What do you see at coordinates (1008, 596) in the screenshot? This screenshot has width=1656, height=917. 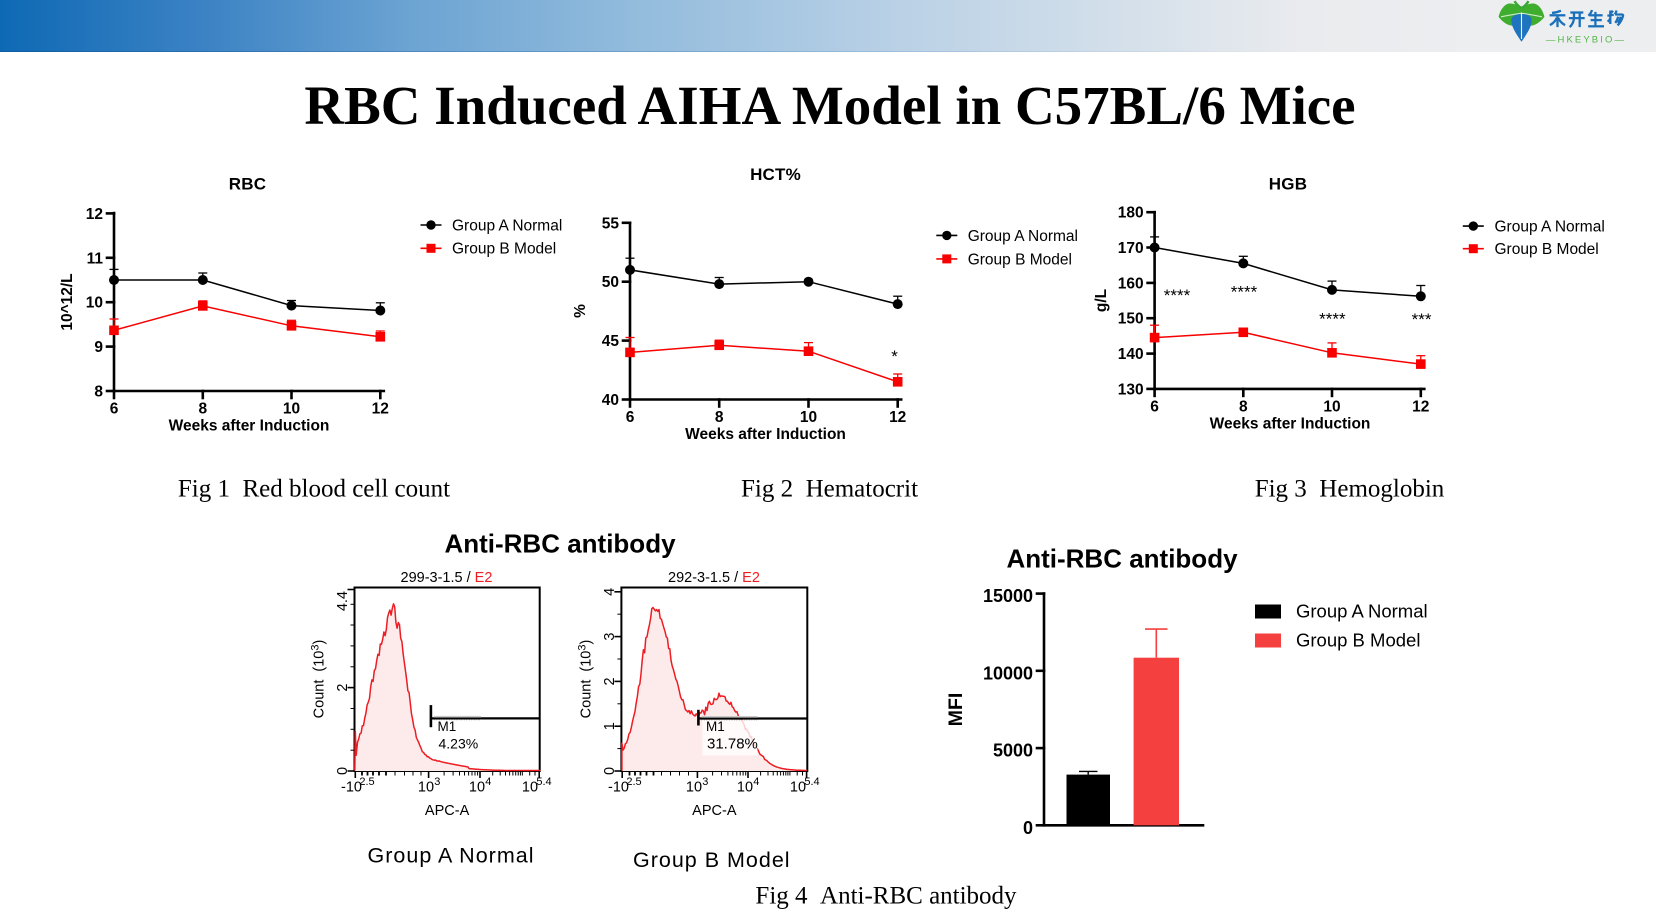 I see `svg-text: 15000` at bounding box center [1008, 596].